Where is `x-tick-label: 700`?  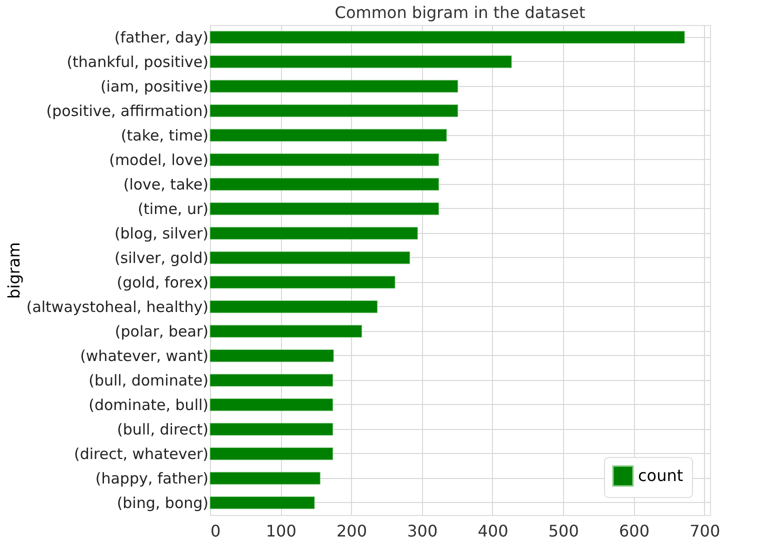
x-tick-label: 700 is located at coordinates (705, 531).